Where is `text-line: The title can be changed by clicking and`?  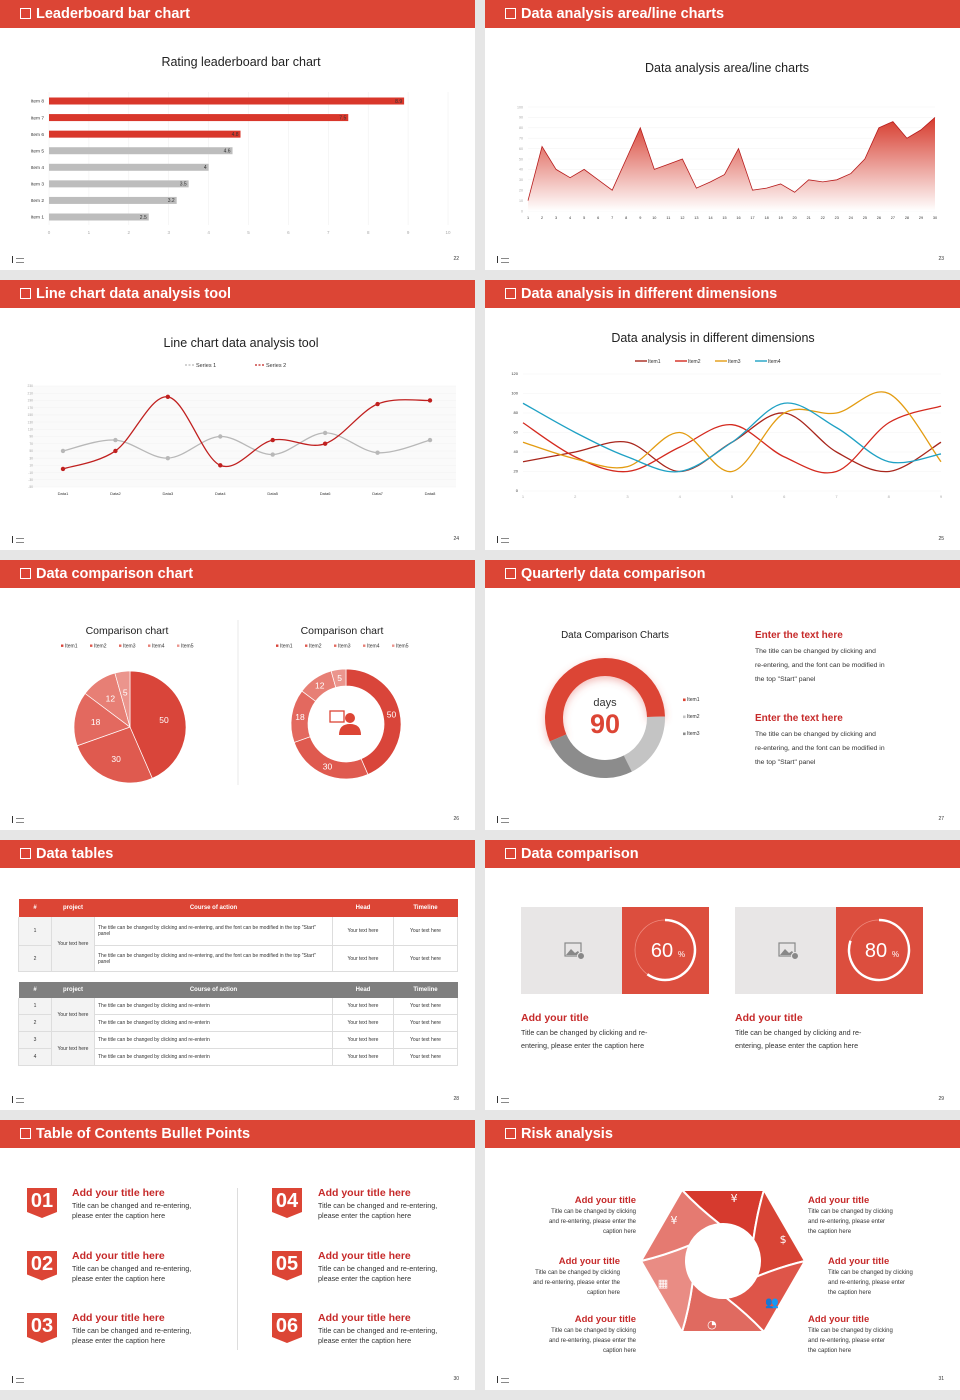 text-line: The title can be changed by clicking and is located at coordinates (815, 734).